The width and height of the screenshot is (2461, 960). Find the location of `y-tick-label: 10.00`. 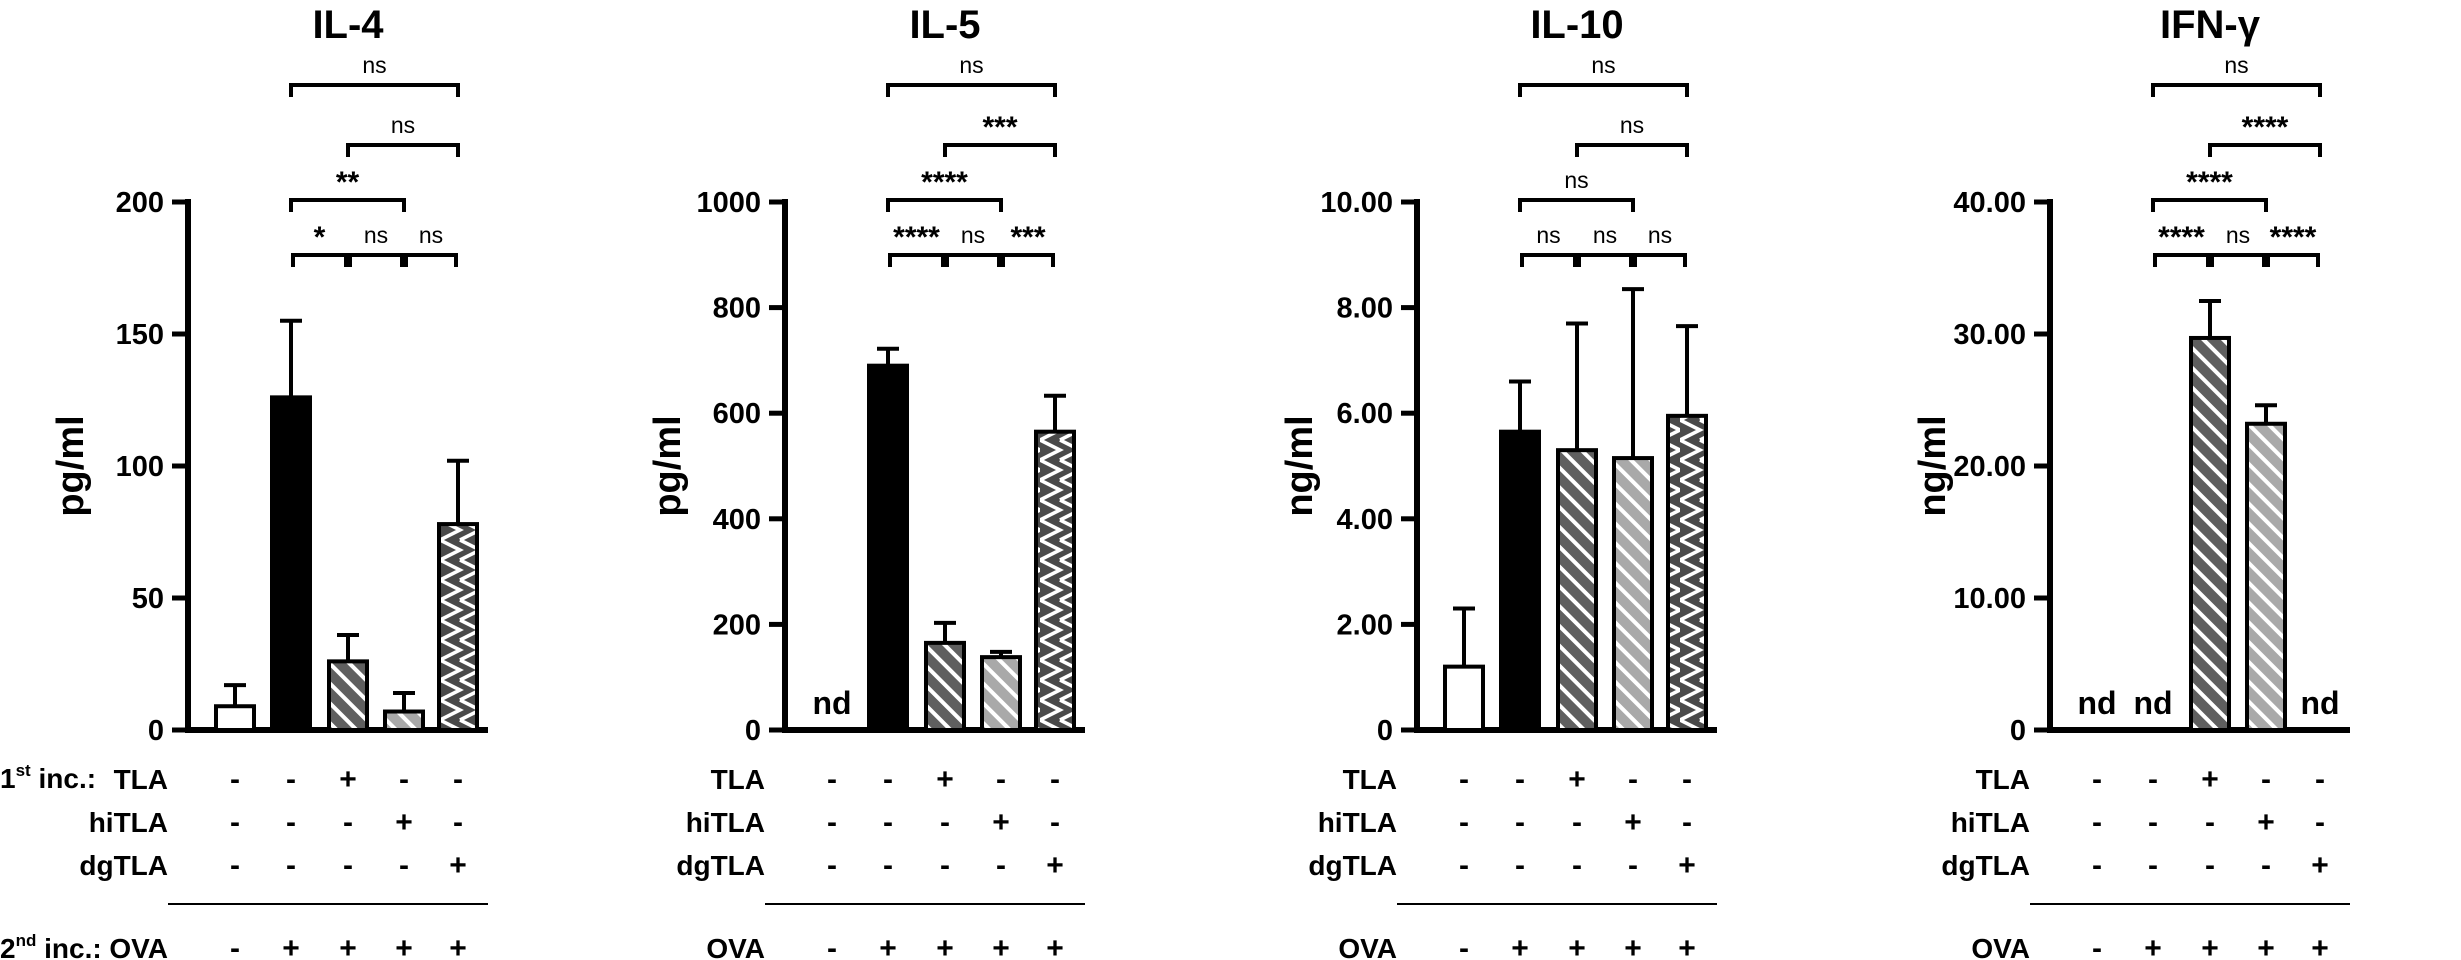

y-tick-label: 10.00 is located at coordinates (1989, 599).